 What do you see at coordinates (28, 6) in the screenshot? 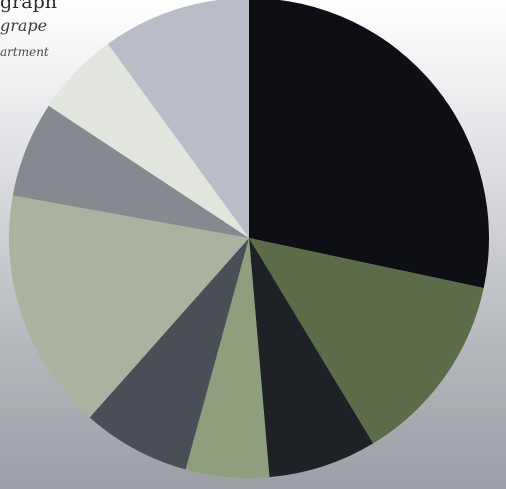
I see `chart-title: graph` at bounding box center [28, 6].